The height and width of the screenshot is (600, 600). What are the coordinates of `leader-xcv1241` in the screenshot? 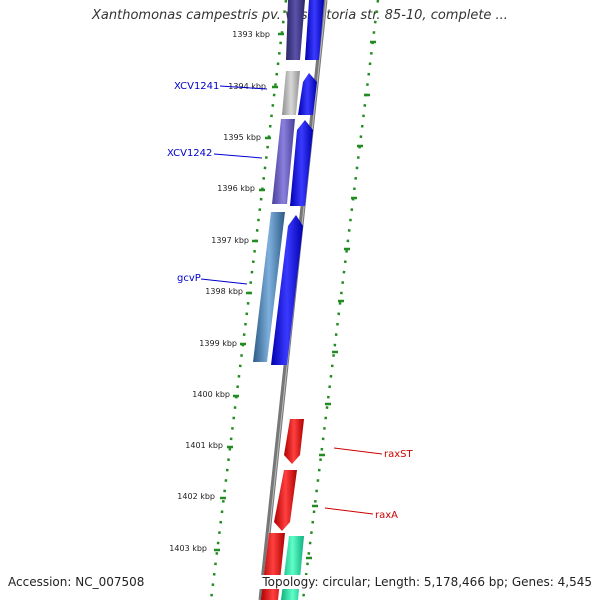 It's located at (243, 87).